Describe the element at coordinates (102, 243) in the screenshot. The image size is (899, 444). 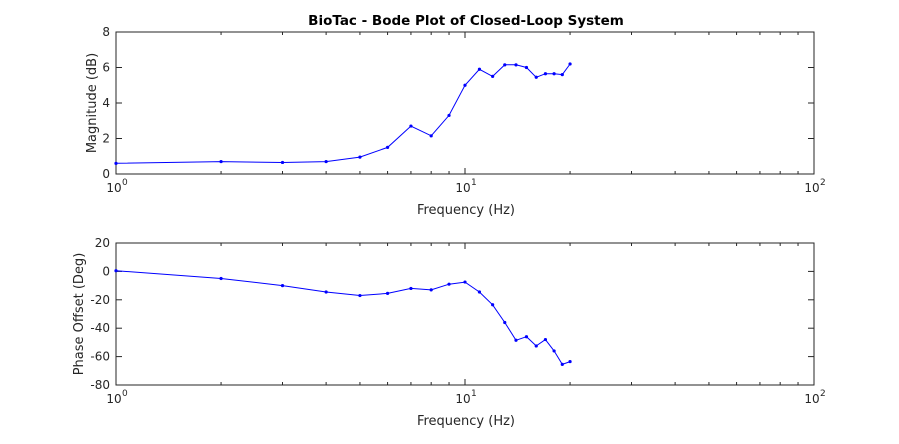
I see `phase-y-tick-label: 20` at that location.